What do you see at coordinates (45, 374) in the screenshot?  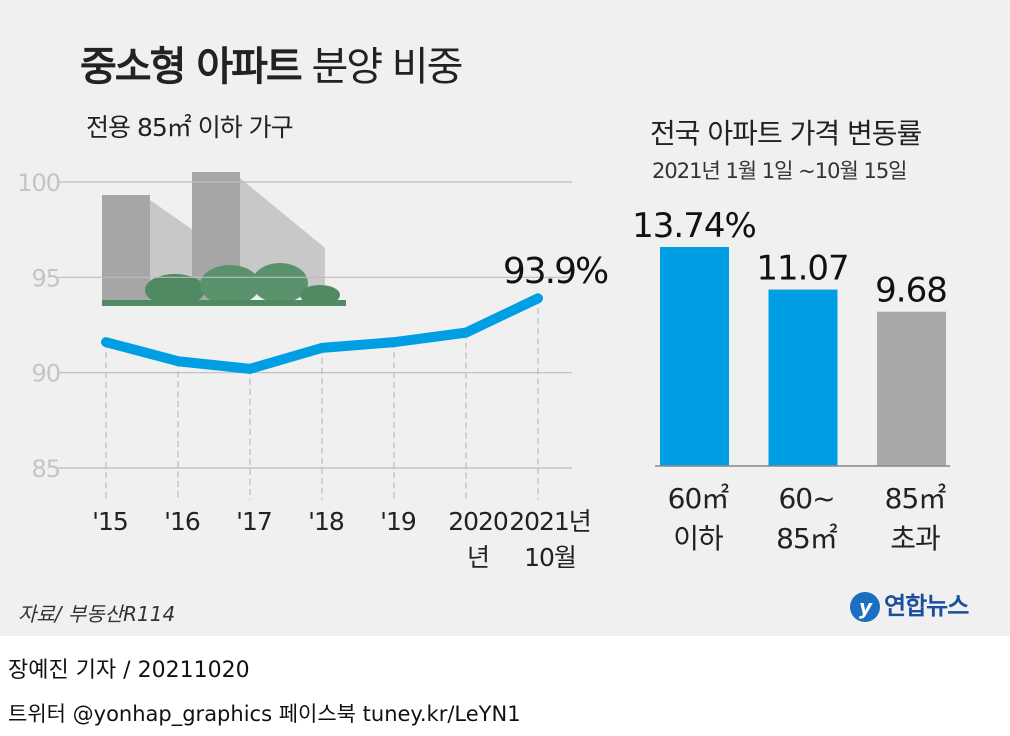 I see `y-tick-label: 90` at bounding box center [45, 374].